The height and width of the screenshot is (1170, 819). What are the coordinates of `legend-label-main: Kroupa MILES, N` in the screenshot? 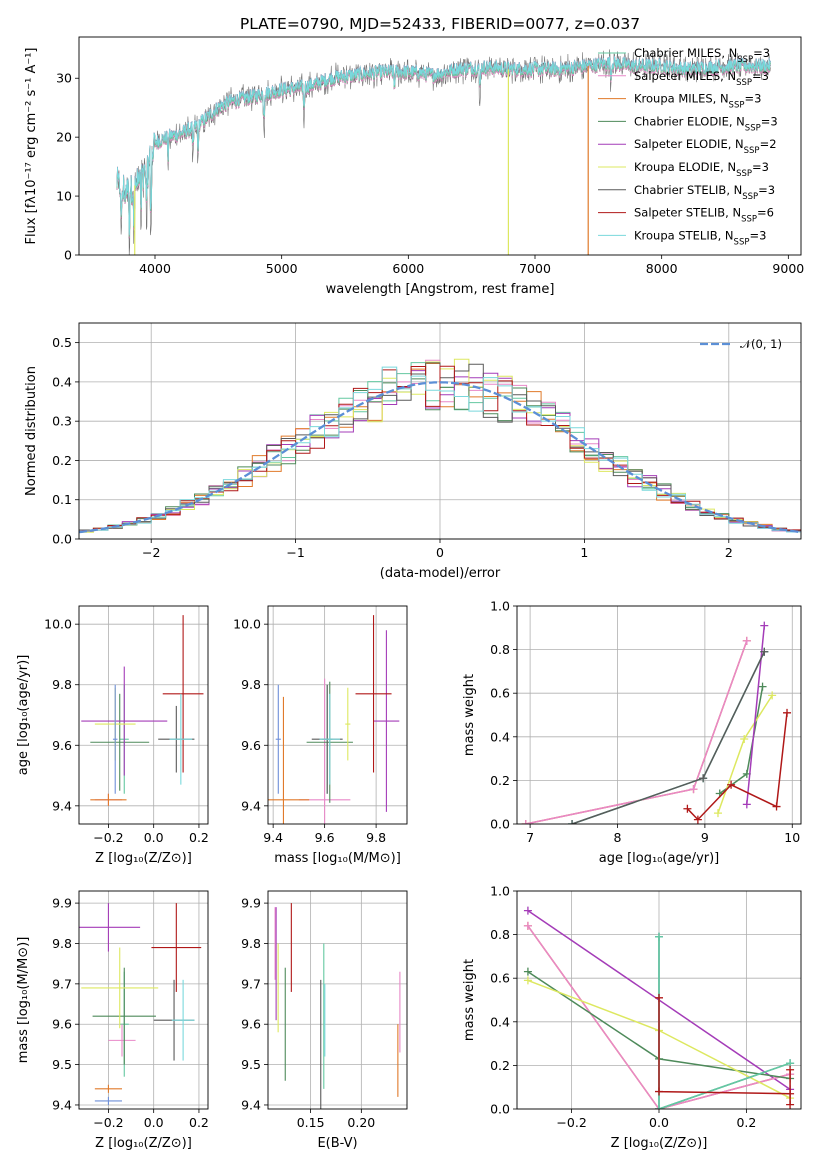 It's located at (681, 99).